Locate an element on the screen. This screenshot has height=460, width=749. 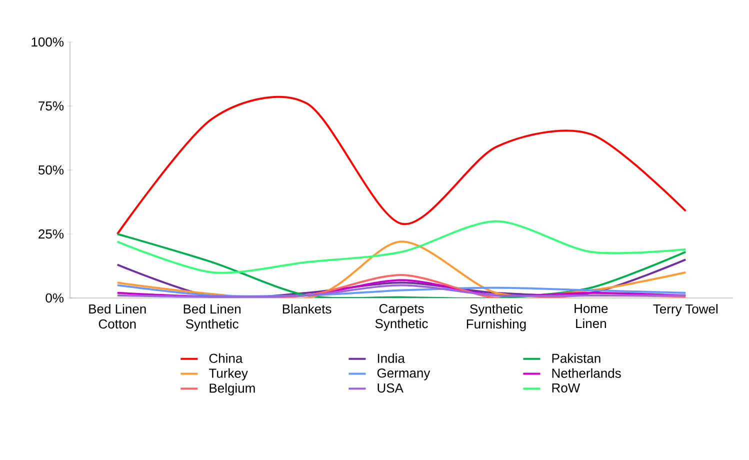
legend-label: China is located at coordinates (226, 358).